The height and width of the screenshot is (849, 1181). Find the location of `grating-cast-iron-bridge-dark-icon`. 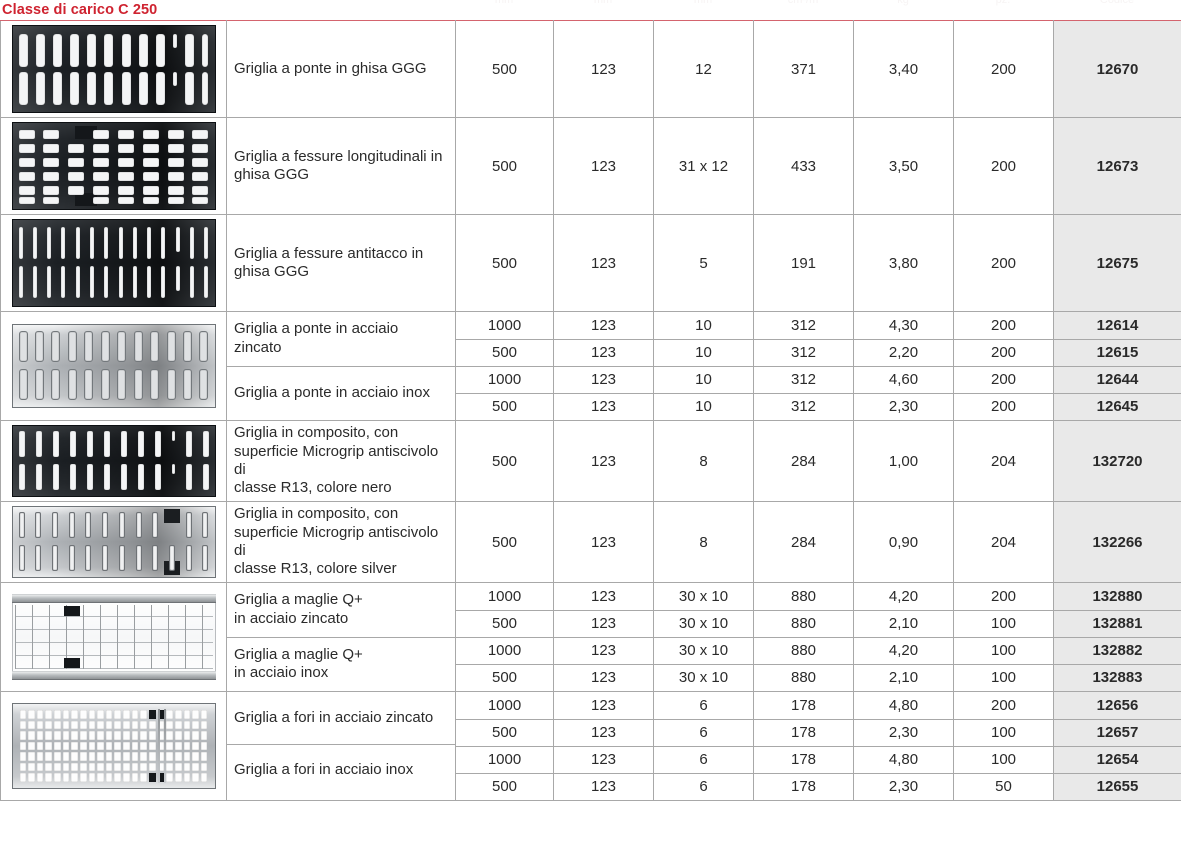

grating-cast-iron-bridge-dark-icon is located at coordinates (113, 69).